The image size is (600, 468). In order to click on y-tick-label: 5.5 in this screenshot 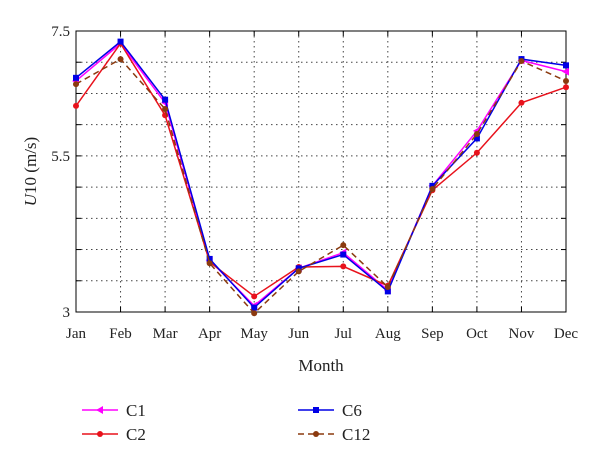, I will do `click(60, 157)`.